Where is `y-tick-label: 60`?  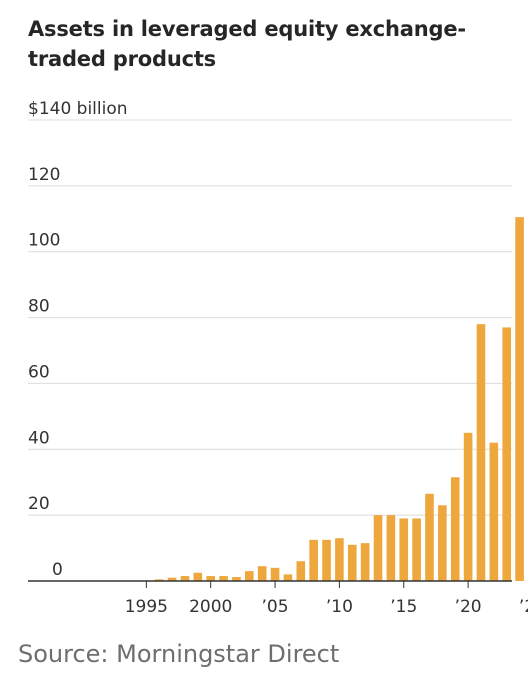 y-tick-label: 60 is located at coordinates (39, 372).